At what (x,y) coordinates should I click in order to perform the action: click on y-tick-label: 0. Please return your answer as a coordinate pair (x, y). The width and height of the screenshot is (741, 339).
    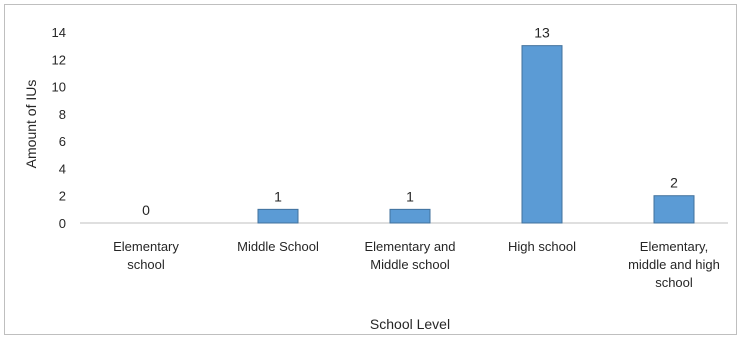
    Looking at the image, I should click on (62, 223).